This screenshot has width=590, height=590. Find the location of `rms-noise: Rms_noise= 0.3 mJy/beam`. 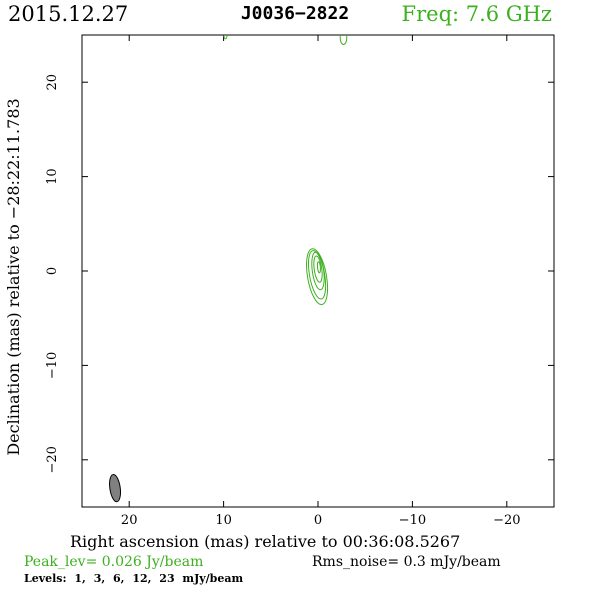

rms-noise: Rms_noise= 0.3 mJy/beam is located at coordinates (406, 562).